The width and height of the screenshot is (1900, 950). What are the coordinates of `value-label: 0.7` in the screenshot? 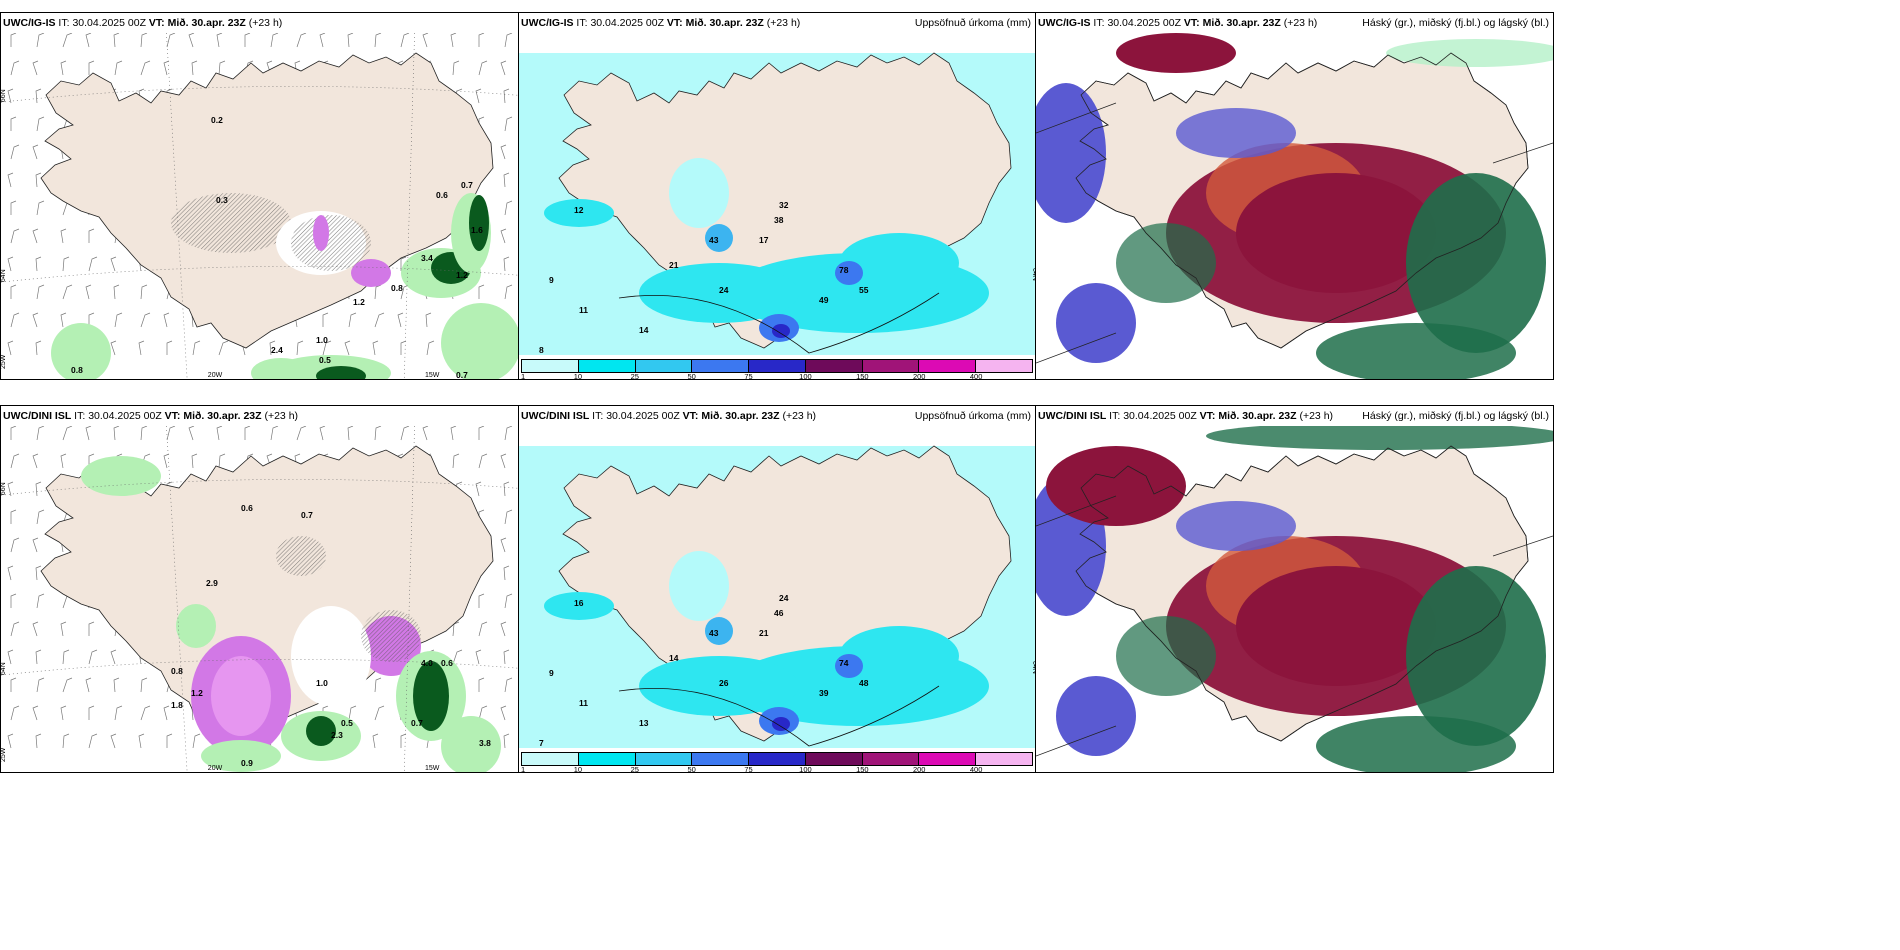 It's located at (462, 374).